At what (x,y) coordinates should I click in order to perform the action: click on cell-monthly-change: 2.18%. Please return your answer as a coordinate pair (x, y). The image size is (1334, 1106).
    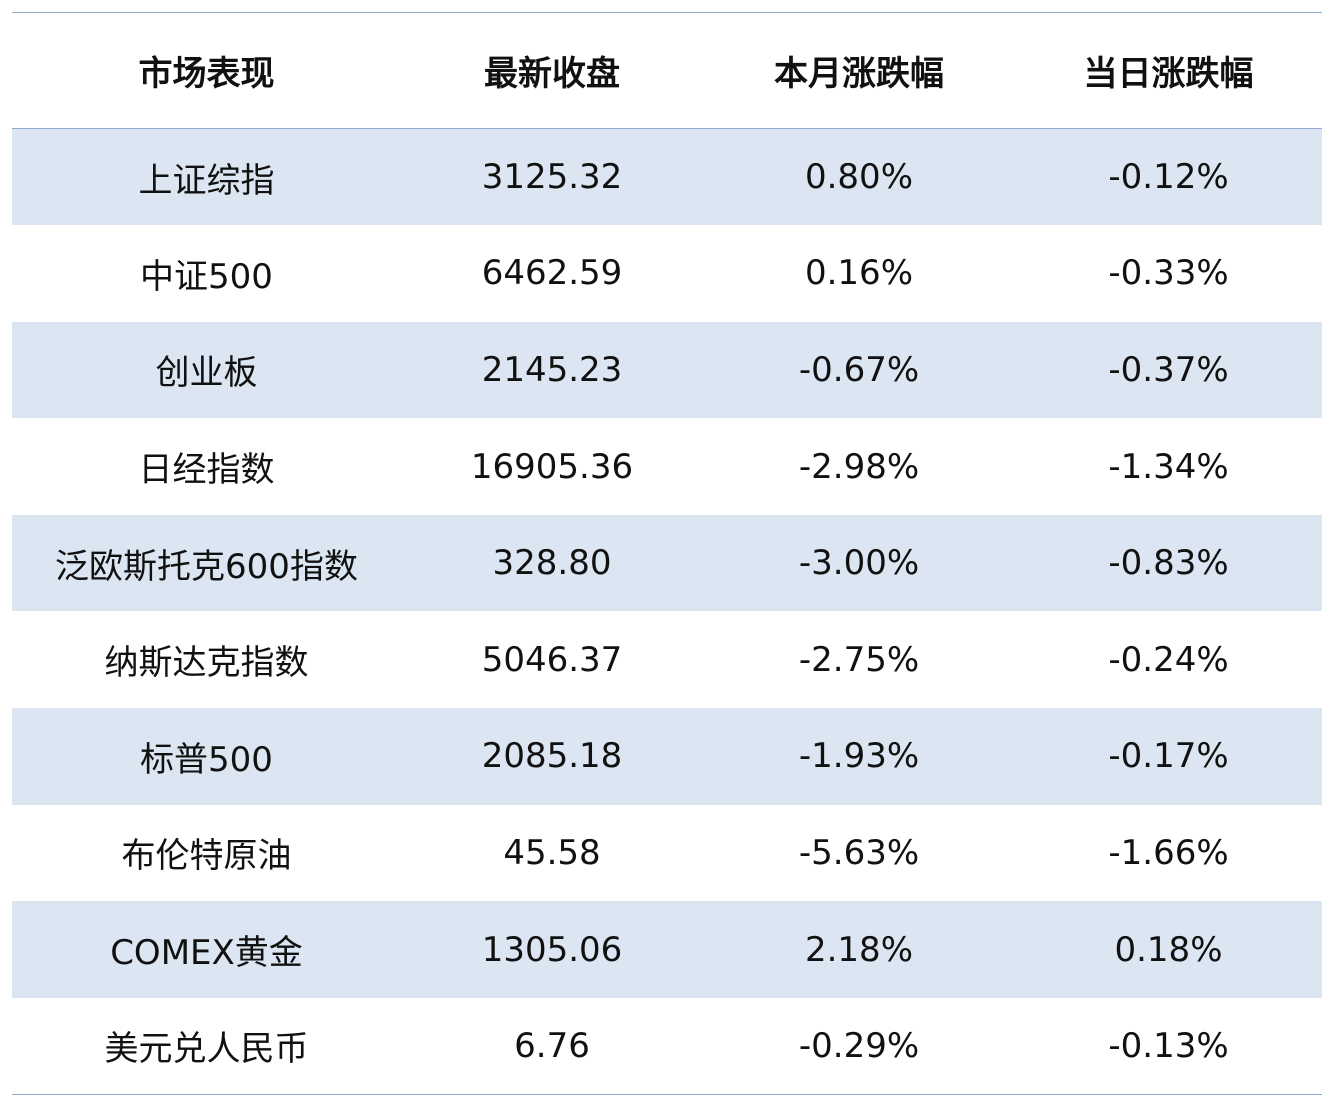
    Looking at the image, I should click on (858, 949).